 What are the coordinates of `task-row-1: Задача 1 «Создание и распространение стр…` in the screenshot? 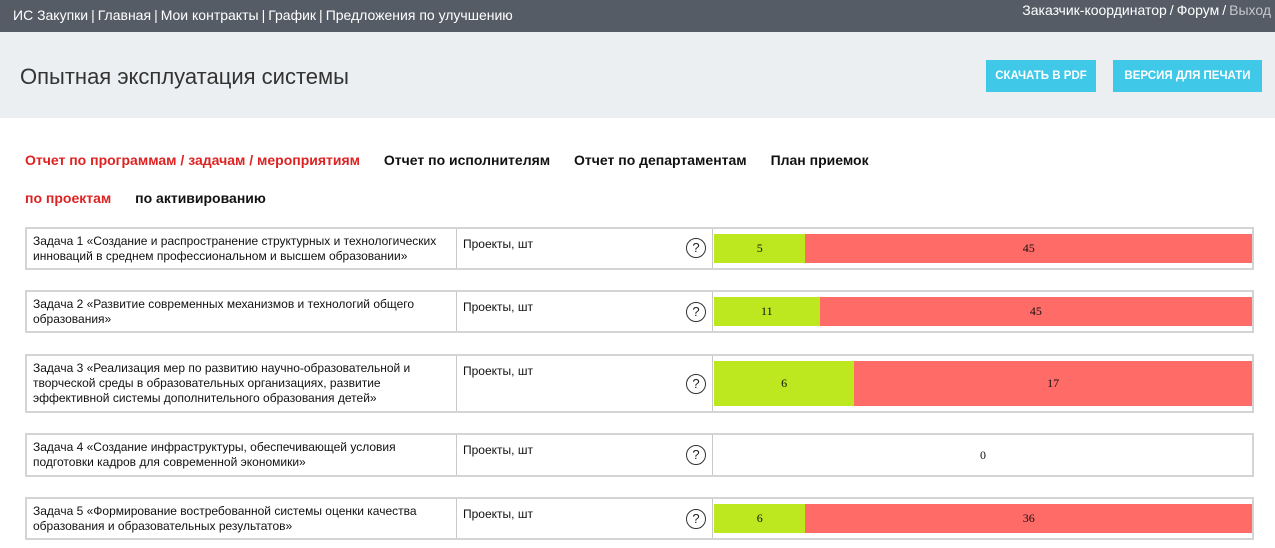 It's located at (639, 248).